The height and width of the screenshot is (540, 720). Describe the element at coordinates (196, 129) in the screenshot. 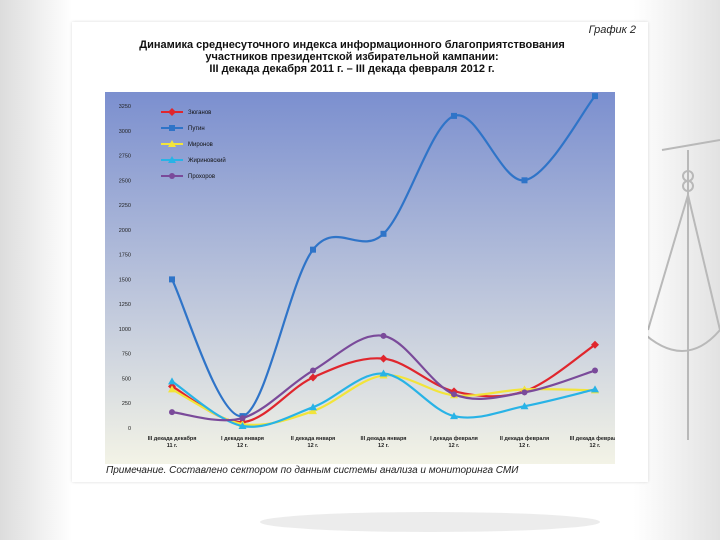

I see `legend-label: Путин` at that location.